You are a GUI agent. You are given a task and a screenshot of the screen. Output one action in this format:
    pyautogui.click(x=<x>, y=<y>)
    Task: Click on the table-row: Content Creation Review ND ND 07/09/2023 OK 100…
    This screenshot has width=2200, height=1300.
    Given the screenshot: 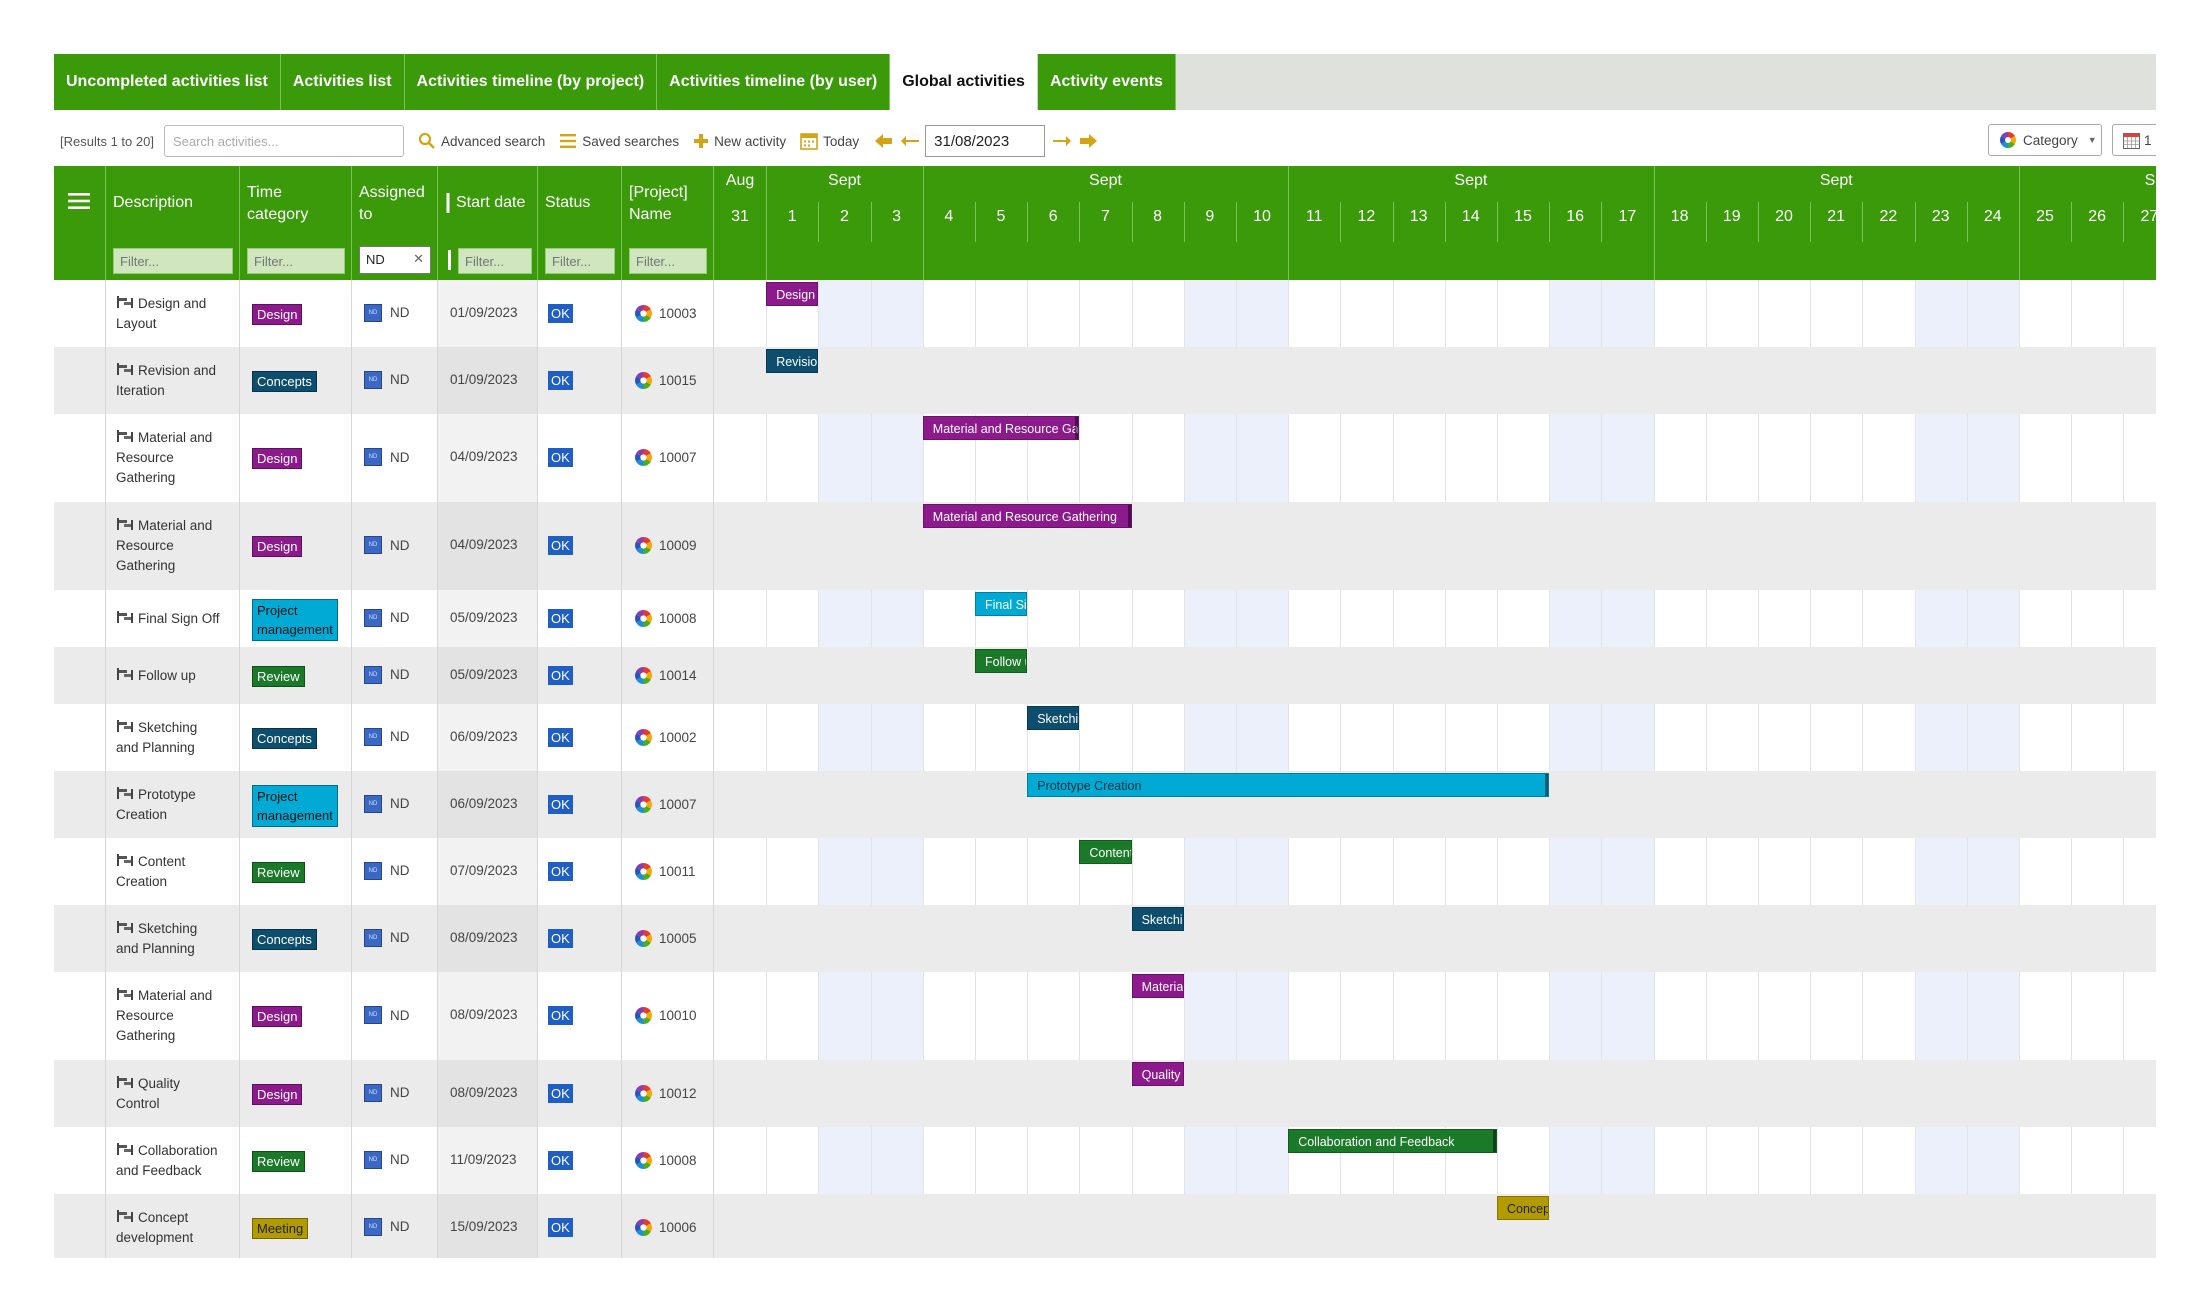 What is the action you would take?
    pyautogui.click(x=1105, y=871)
    